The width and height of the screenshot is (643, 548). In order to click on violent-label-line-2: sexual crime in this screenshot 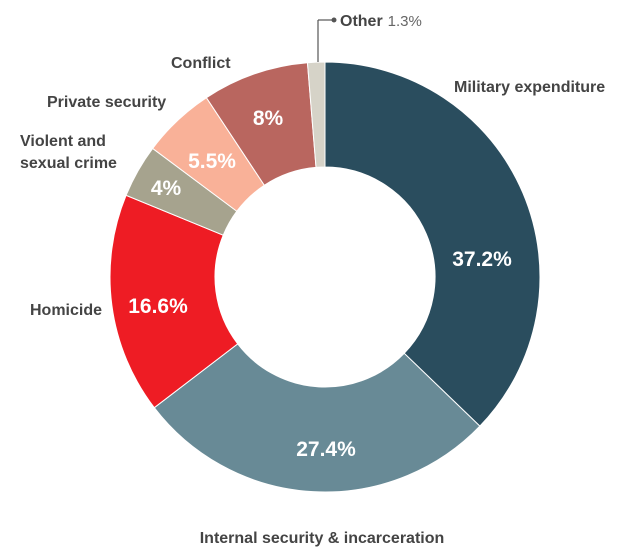, I will do `click(68, 163)`.